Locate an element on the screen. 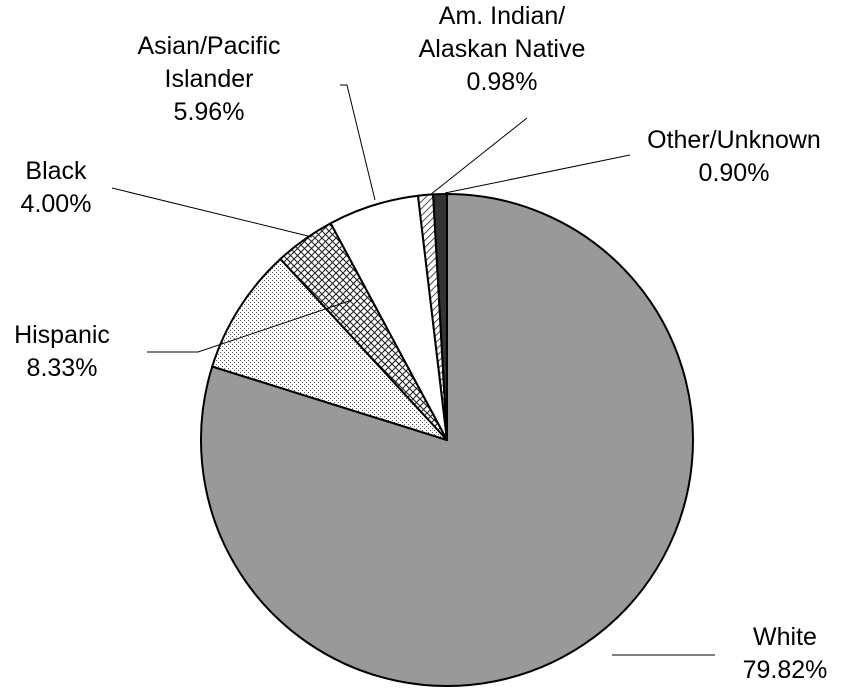  slice-value-4: 0.98% is located at coordinates (502, 82).